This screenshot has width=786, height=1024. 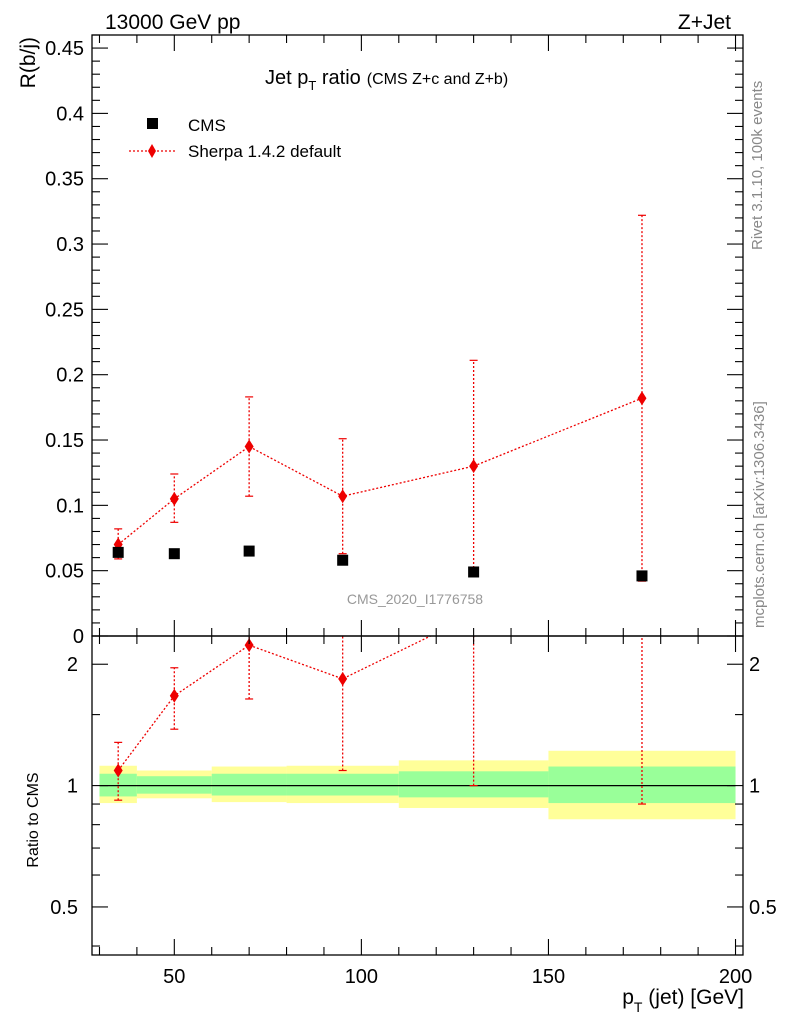 What do you see at coordinates (437, 79) in the screenshot?
I see `chart-title-small: (CMS Z+c and Z+b)` at bounding box center [437, 79].